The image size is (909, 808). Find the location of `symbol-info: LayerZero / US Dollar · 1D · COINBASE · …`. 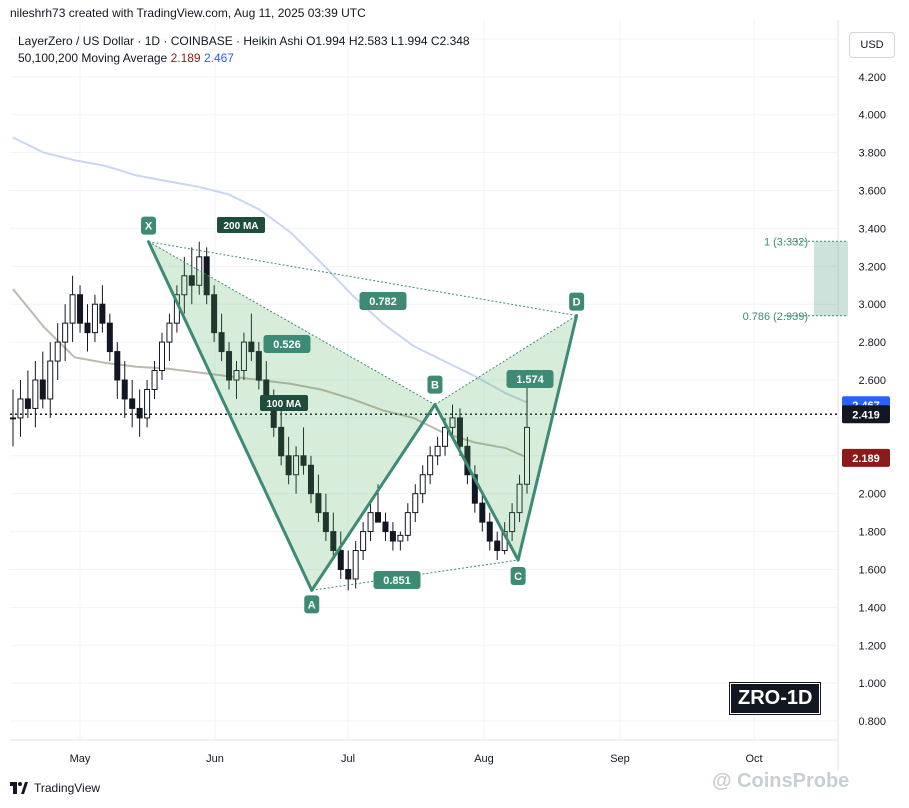

symbol-info: LayerZero / US Dollar · 1D · COINBASE · … is located at coordinates (244, 41).